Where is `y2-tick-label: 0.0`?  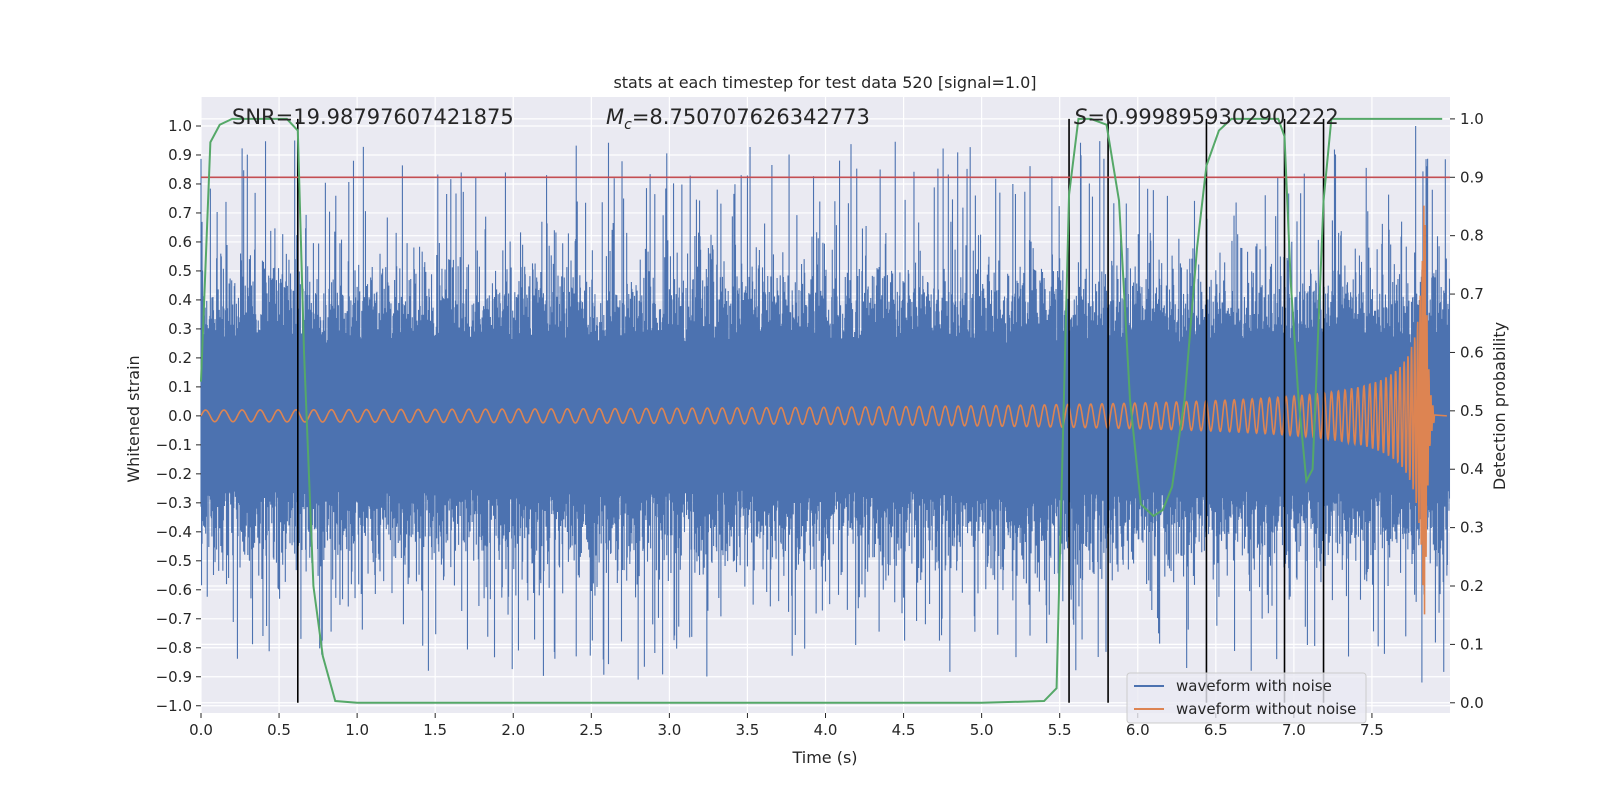
y2-tick-label: 0.0 is located at coordinates (1472, 703).